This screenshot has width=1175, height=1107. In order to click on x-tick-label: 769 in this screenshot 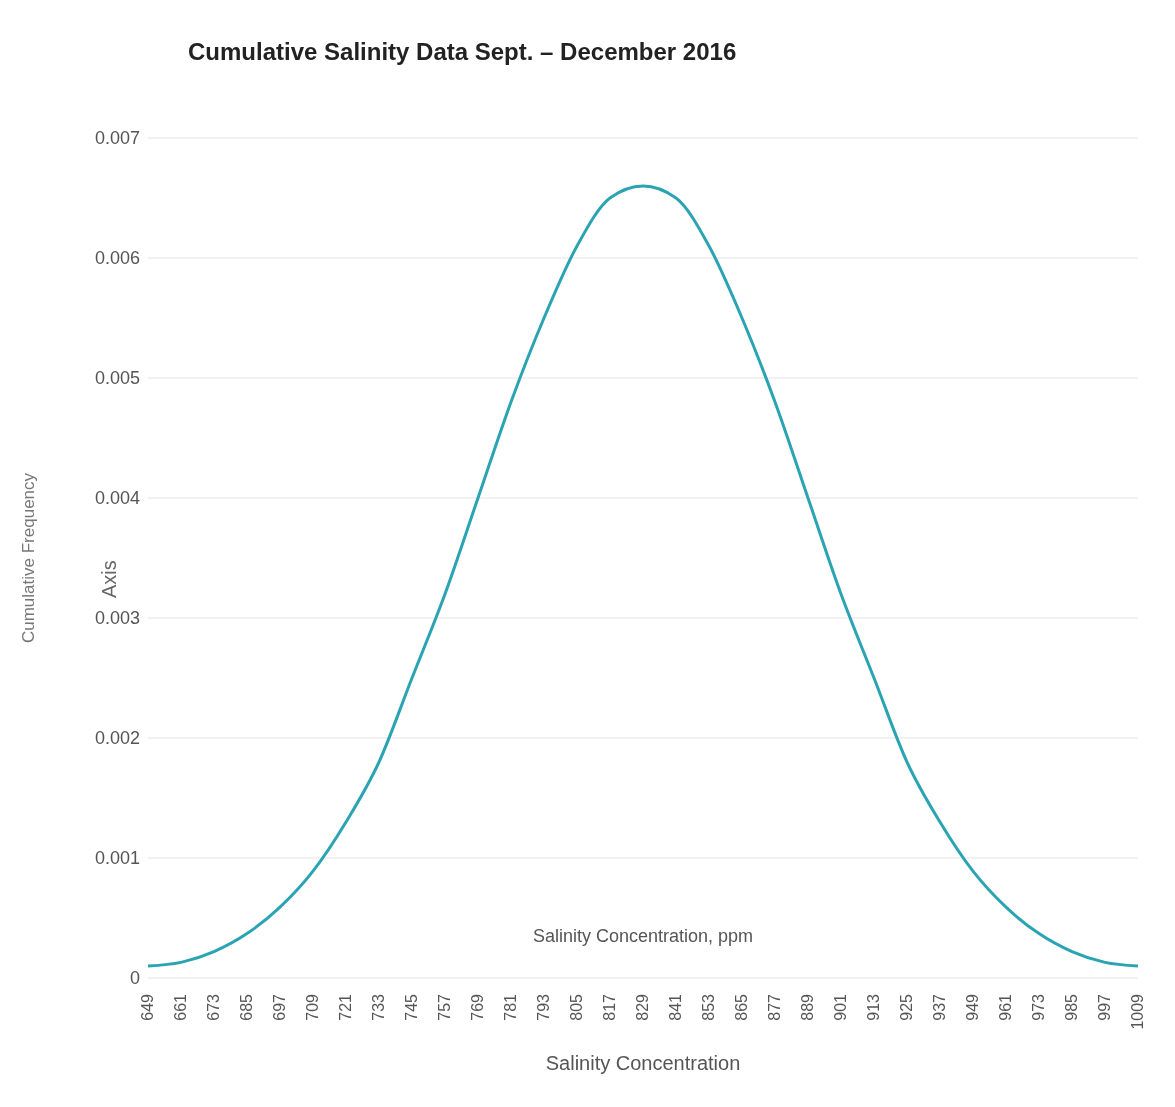, I will do `click(478, 1007)`.